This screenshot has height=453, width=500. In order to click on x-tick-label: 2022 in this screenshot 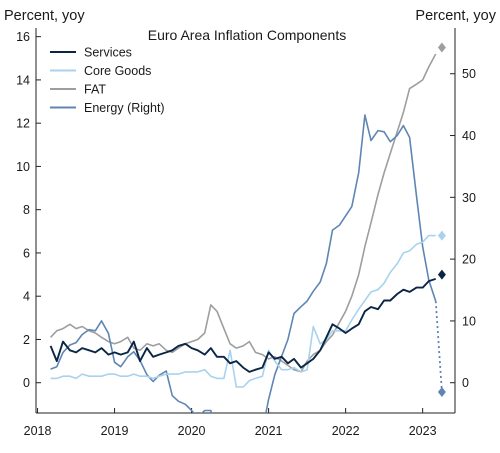, I will do `click(346, 431)`.